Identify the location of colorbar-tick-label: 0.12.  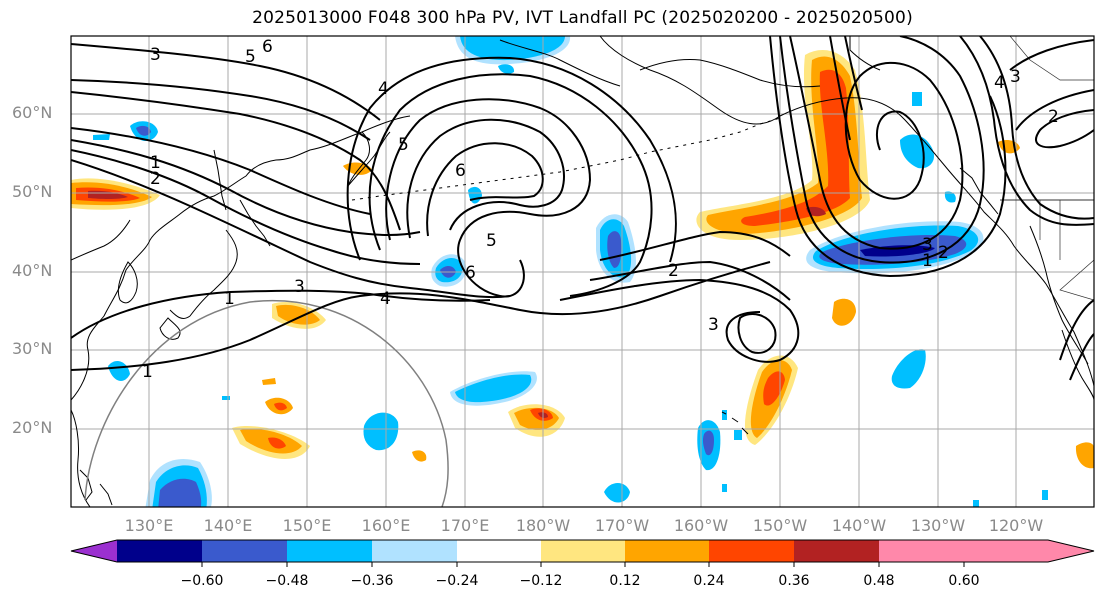
(625, 581).